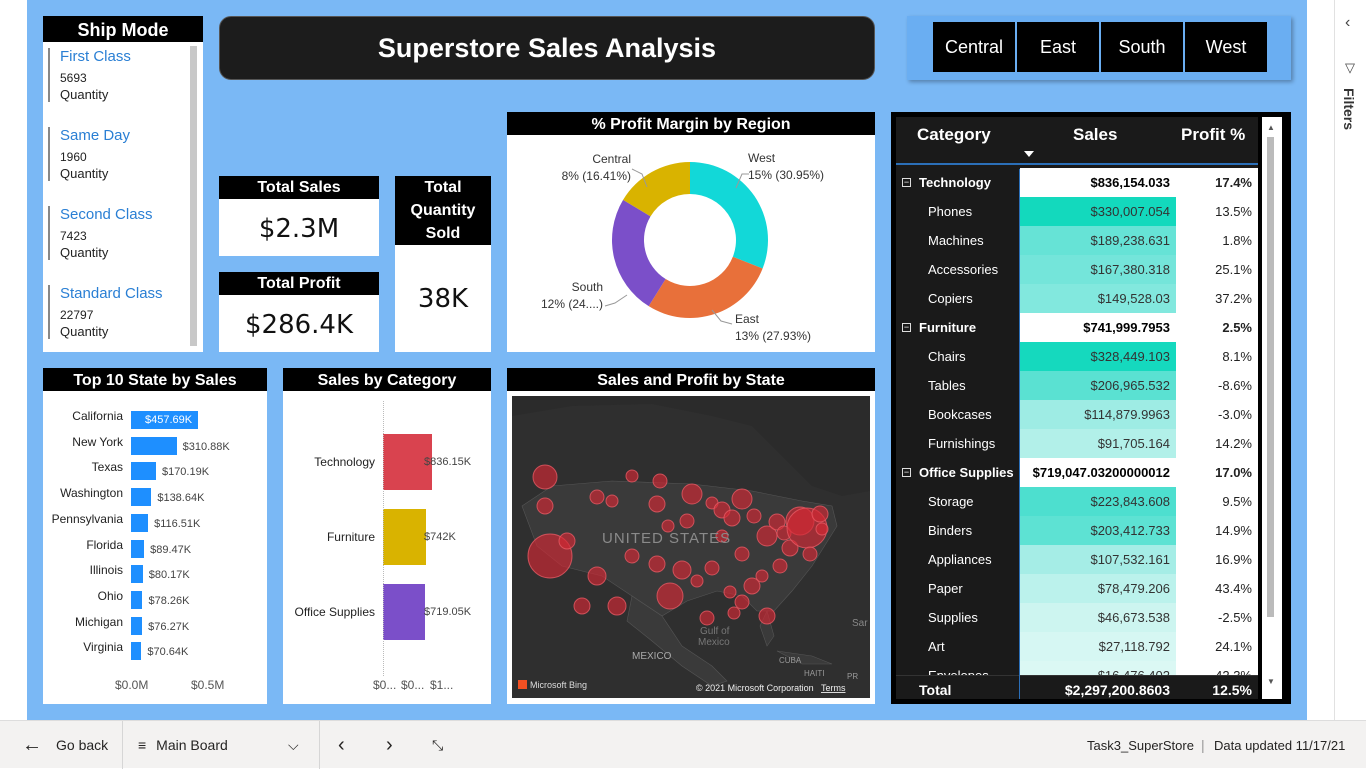 This screenshot has width=1366, height=769. What do you see at coordinates (113, 233) in the screenshot?
I see `ship-item-second-class: Second Class 7423 Quantity` at bounding box center [113, 233].